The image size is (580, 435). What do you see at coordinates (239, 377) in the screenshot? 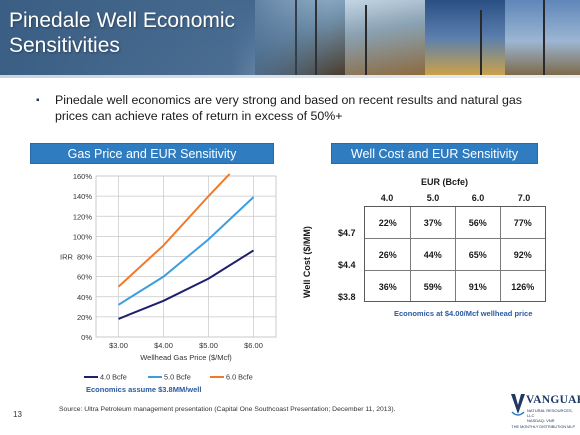
I see `chart-legend-label: 6.0 Bcfe` at bounding box center [239, 377].